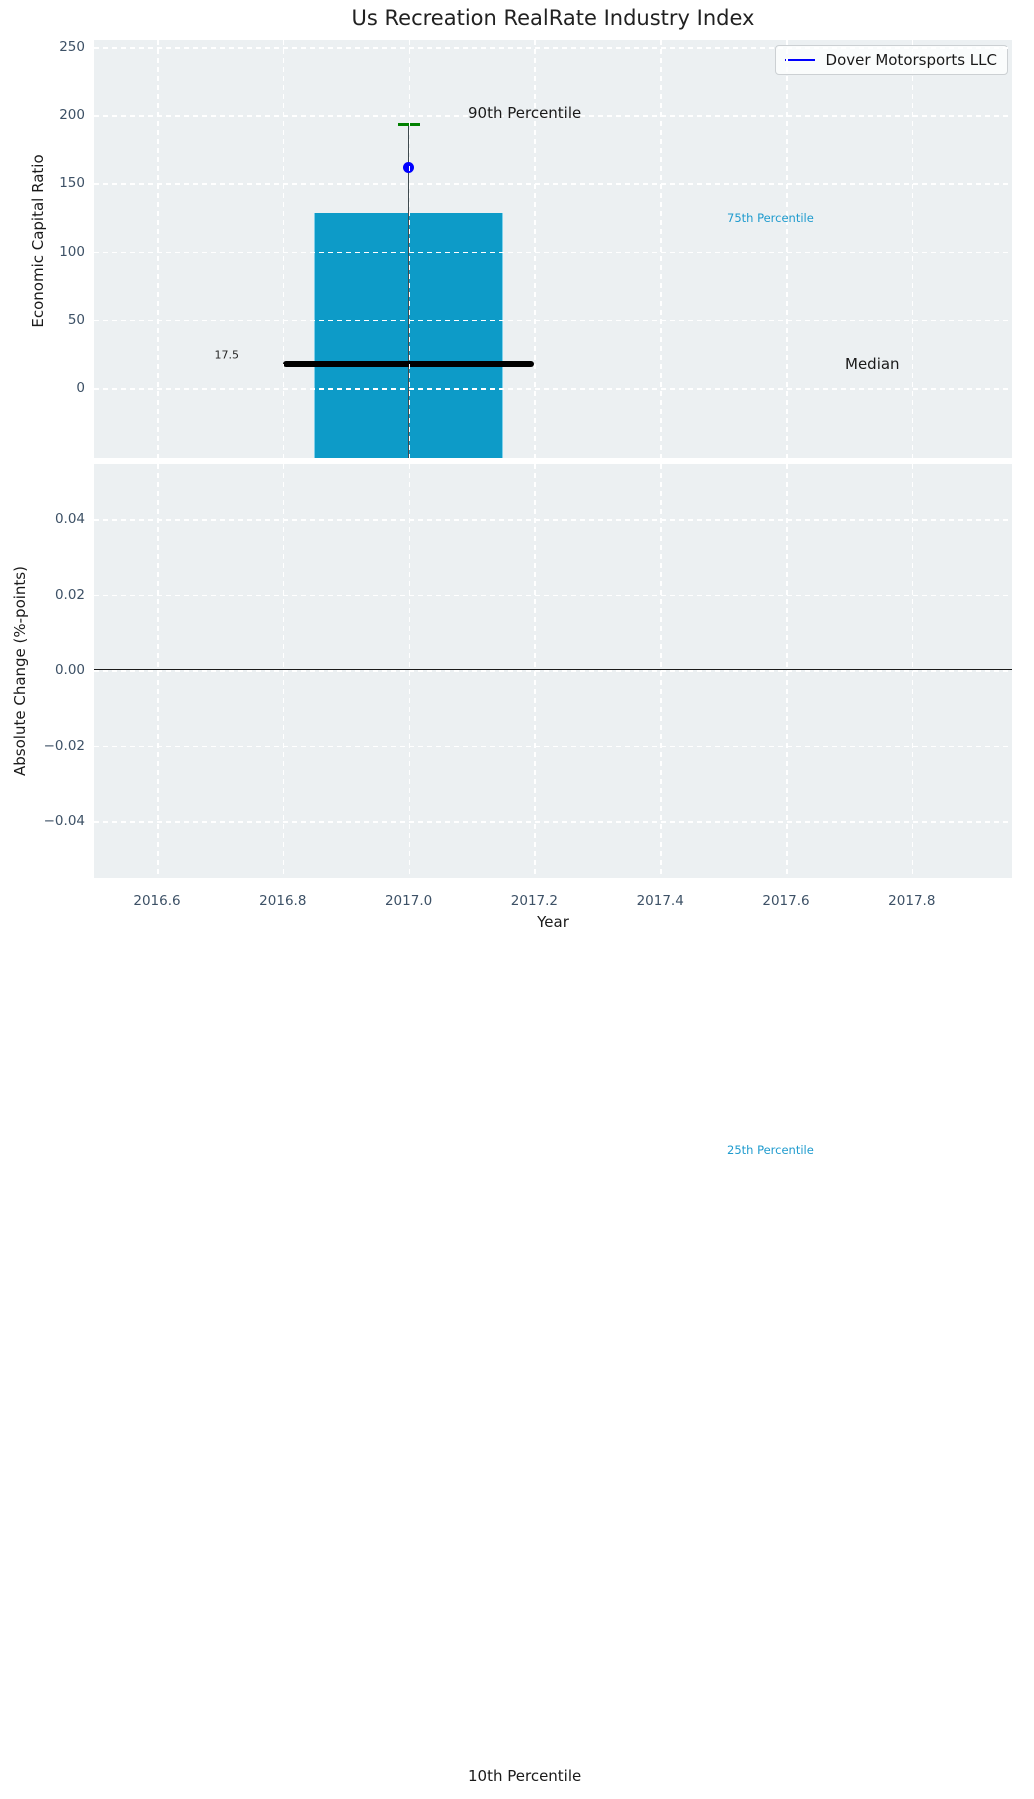  I want to click on top-y-axis-label: Economic Capital Ratio, so click(38, 241).